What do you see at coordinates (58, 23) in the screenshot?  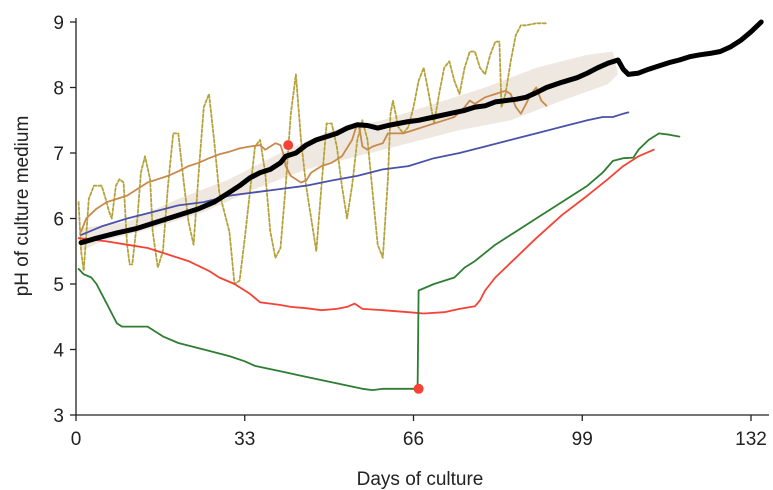 I see `y-tick-label: 9` at bounding box center [58, 23].